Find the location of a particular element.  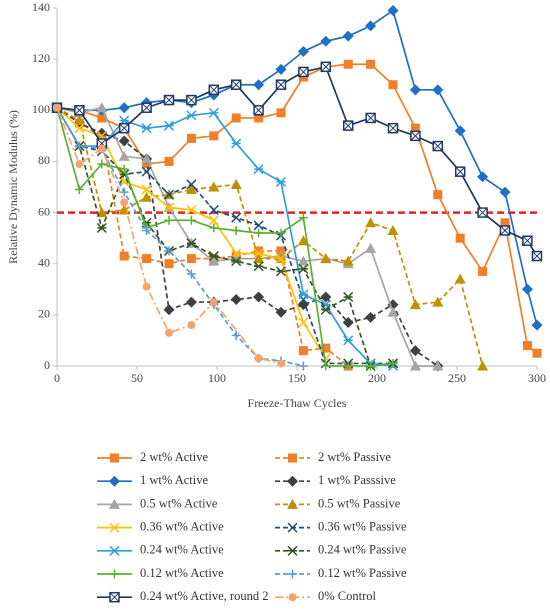

legend-label: 0.12 wt% Active is located at coordinates (182, 573).